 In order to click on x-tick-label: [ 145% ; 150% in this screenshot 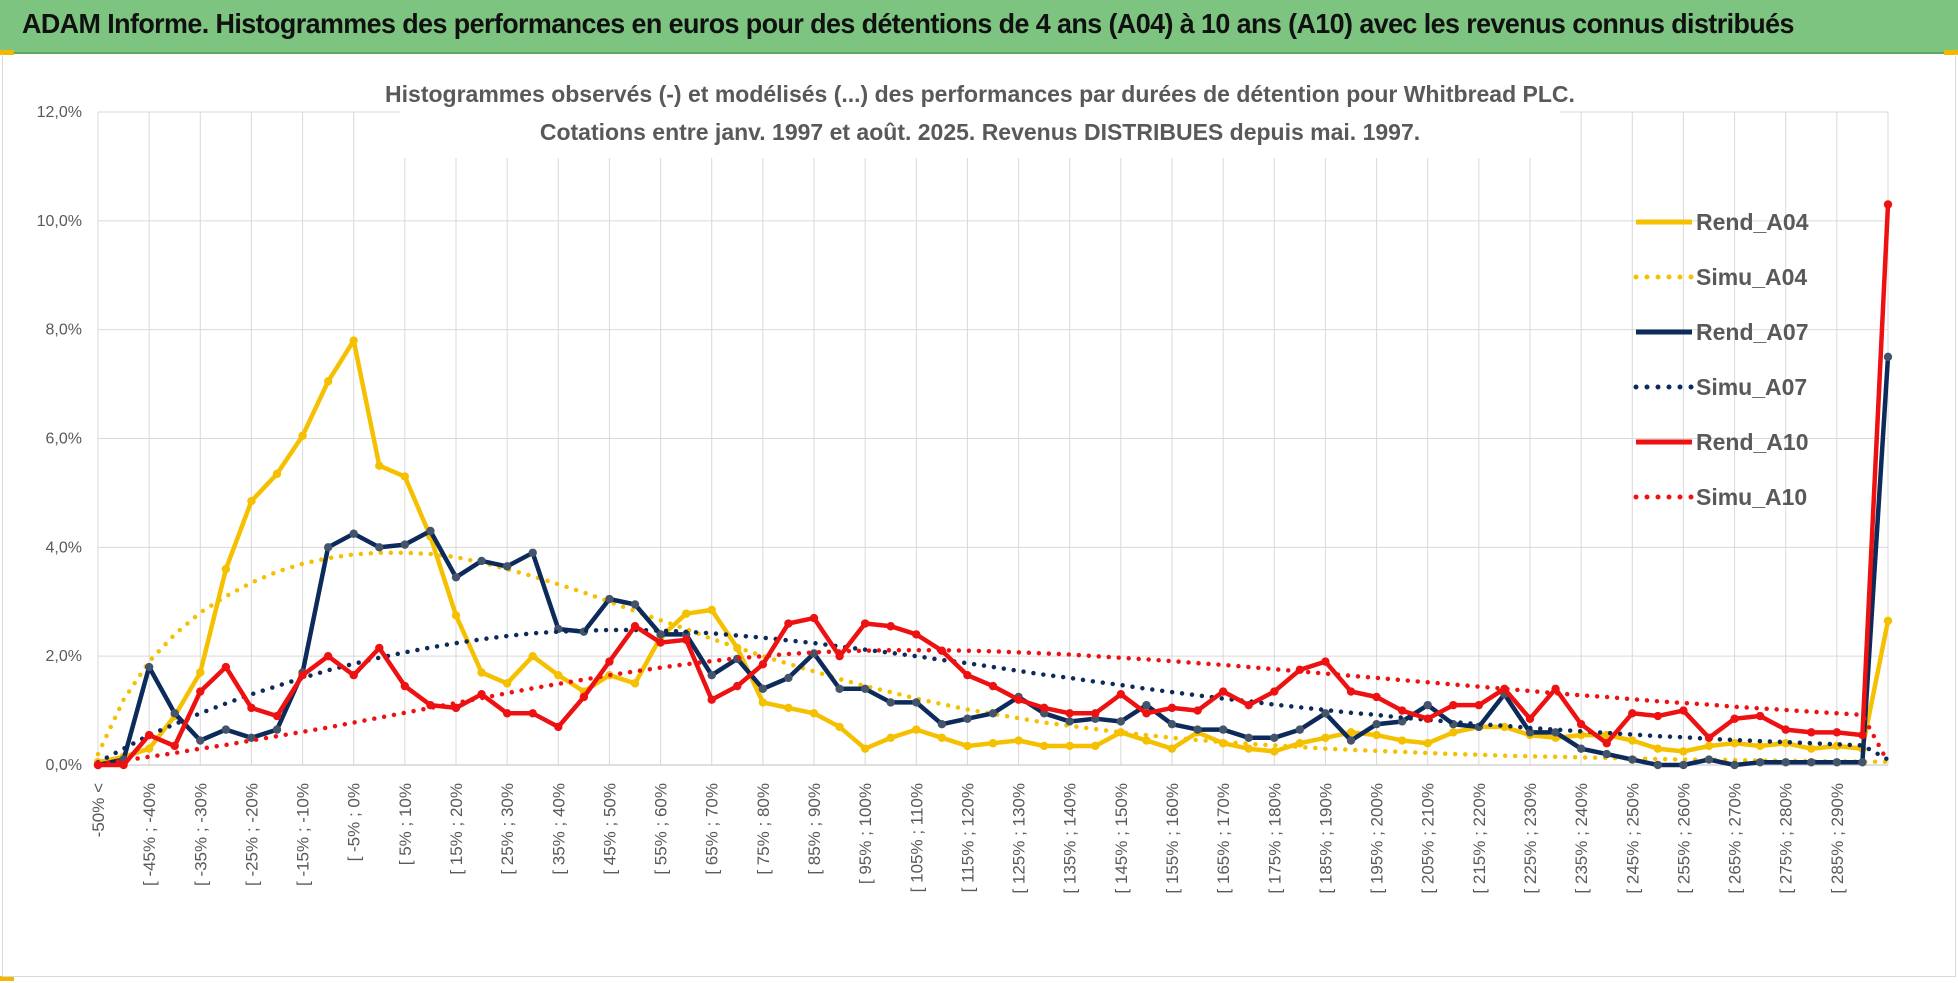, I will do `click(1121, 838)`.